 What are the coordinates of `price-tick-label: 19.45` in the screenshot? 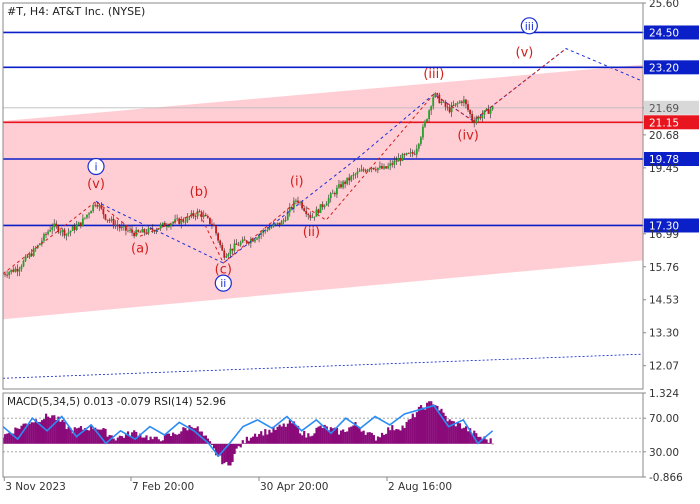 It's located at (664, 169).